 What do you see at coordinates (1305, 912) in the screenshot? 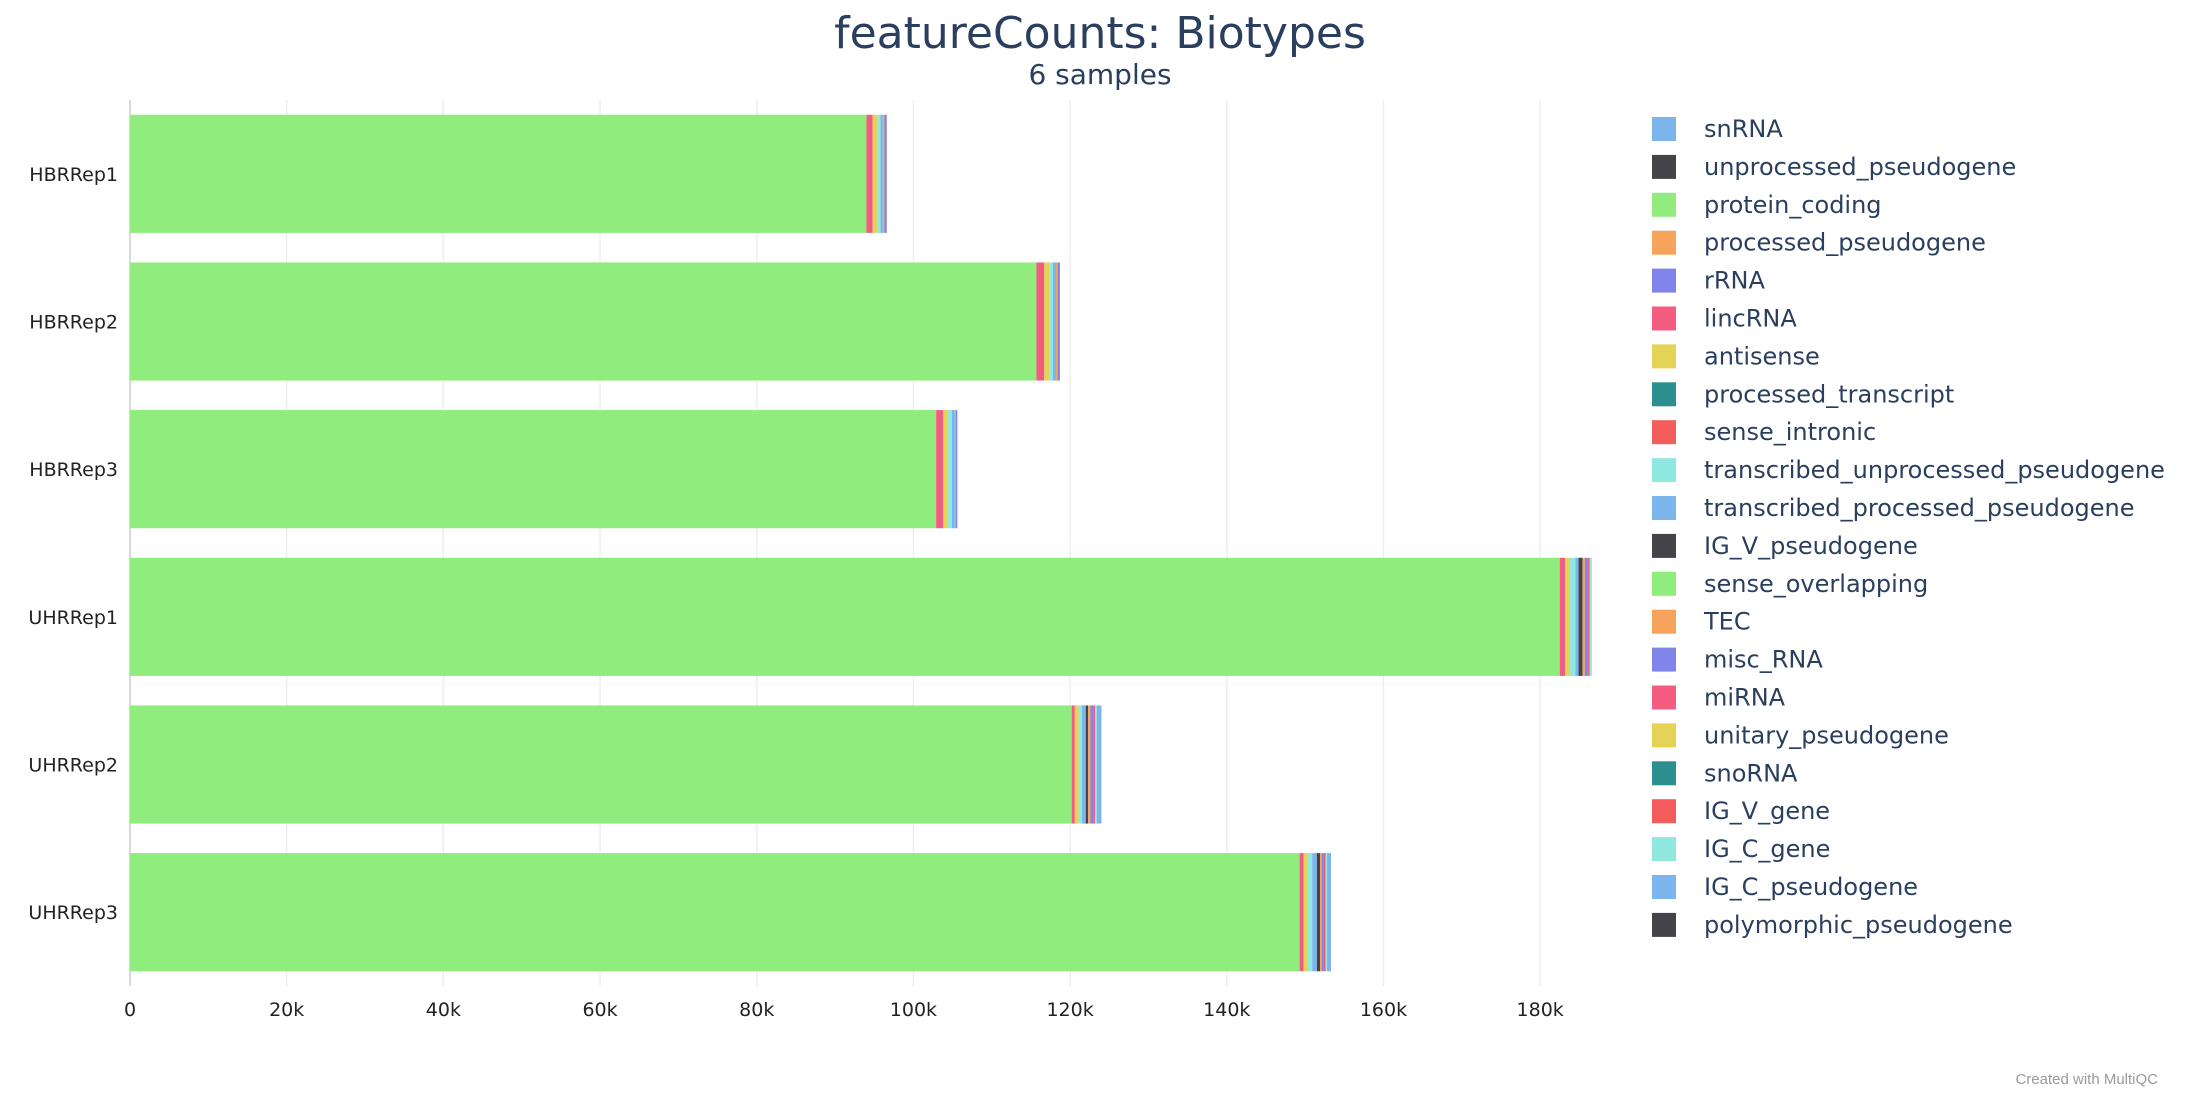
I see `bar-segment-uhrrep3-antisense` at bounding box center [1305, 912].